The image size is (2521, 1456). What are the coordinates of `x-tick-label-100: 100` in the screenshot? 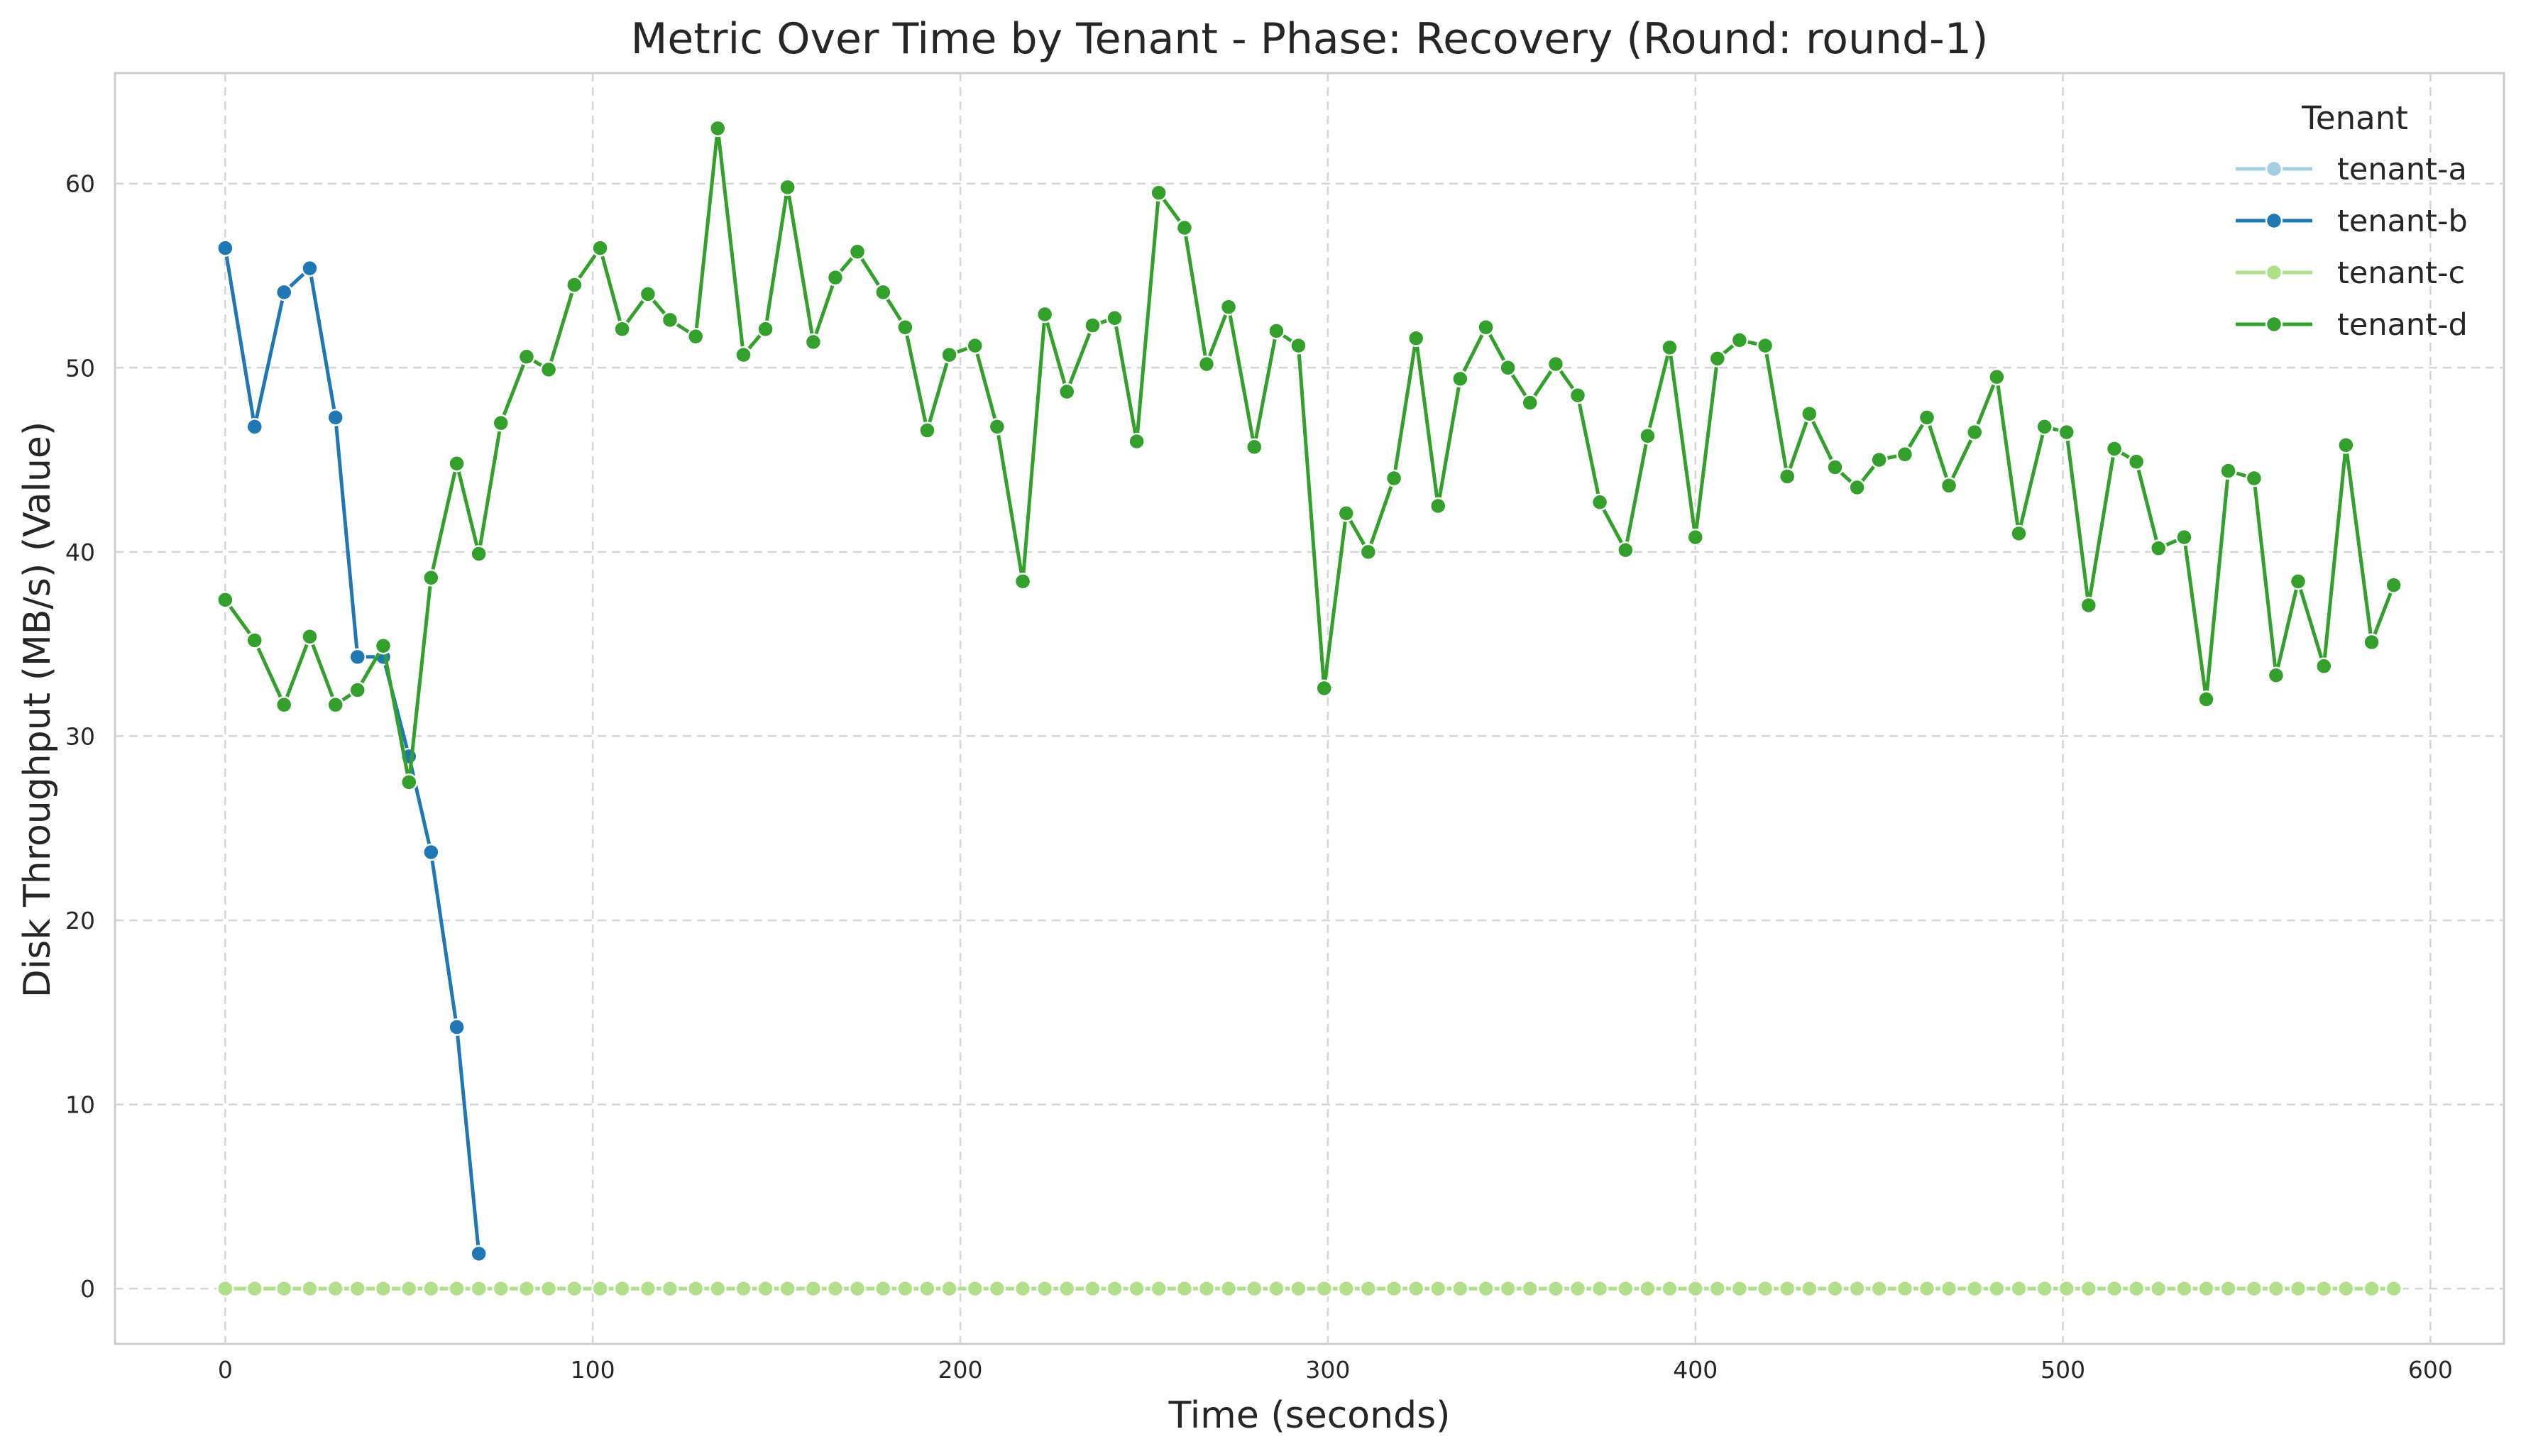 It's located at (593, 1370).